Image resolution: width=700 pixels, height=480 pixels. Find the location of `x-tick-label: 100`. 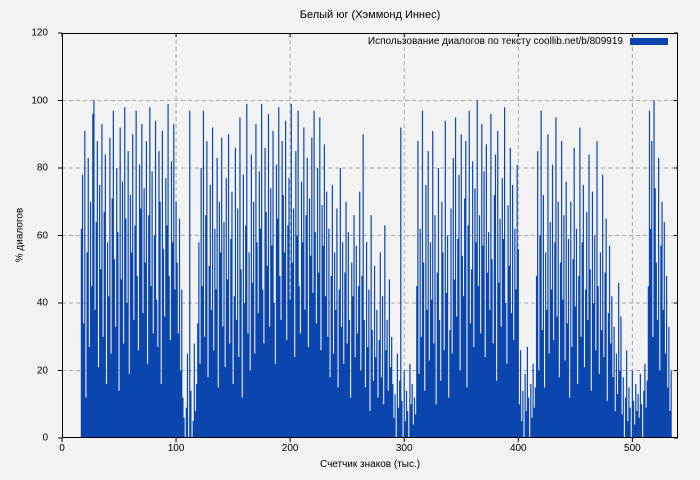

x-tick-label: 100 is located at coordinates (176, 448).